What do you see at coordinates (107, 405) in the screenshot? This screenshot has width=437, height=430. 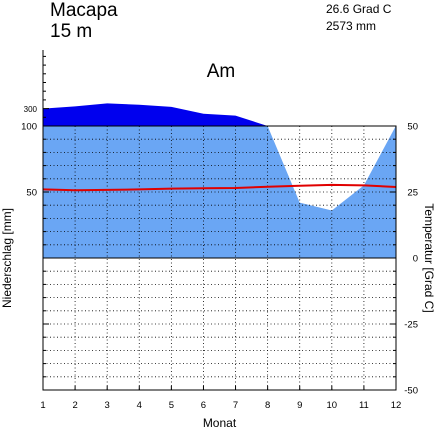 I see `x-tick-label: 3` at bounding box center [107, 405].